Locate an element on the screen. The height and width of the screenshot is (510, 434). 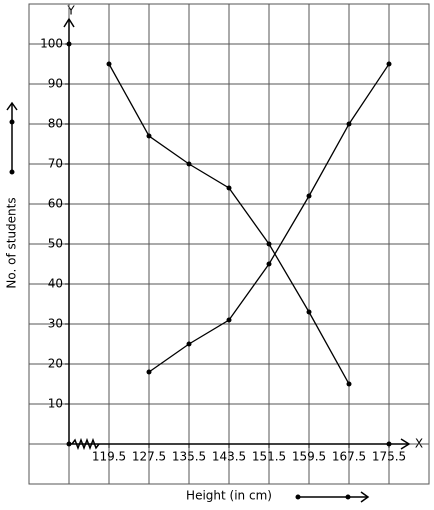
y-tick-label: 50 is located at coordinates (55, 244).